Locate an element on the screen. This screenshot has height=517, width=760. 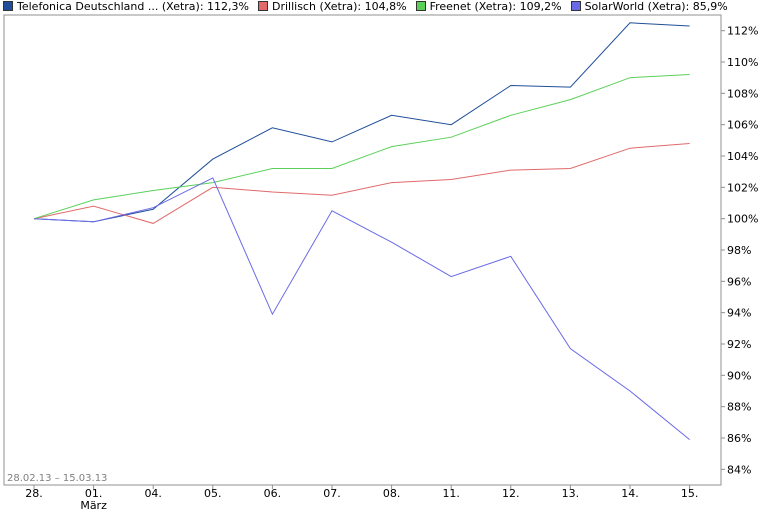
x-tick-label: 01. is located at coordinates (94, 493).